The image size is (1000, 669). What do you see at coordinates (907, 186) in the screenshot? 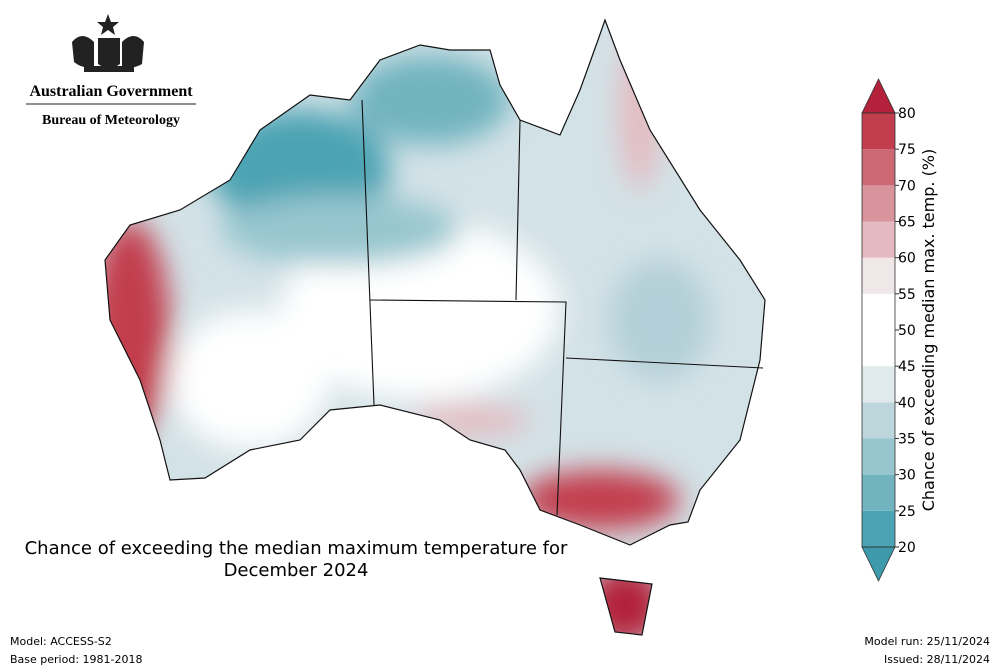
I see `colorbar-tick-label: 70` at bounding box center [907, 186].